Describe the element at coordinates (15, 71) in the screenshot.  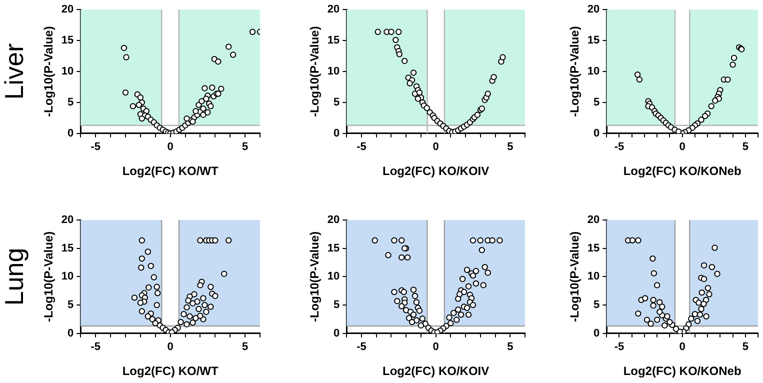
I see `text: Liver` at that location.